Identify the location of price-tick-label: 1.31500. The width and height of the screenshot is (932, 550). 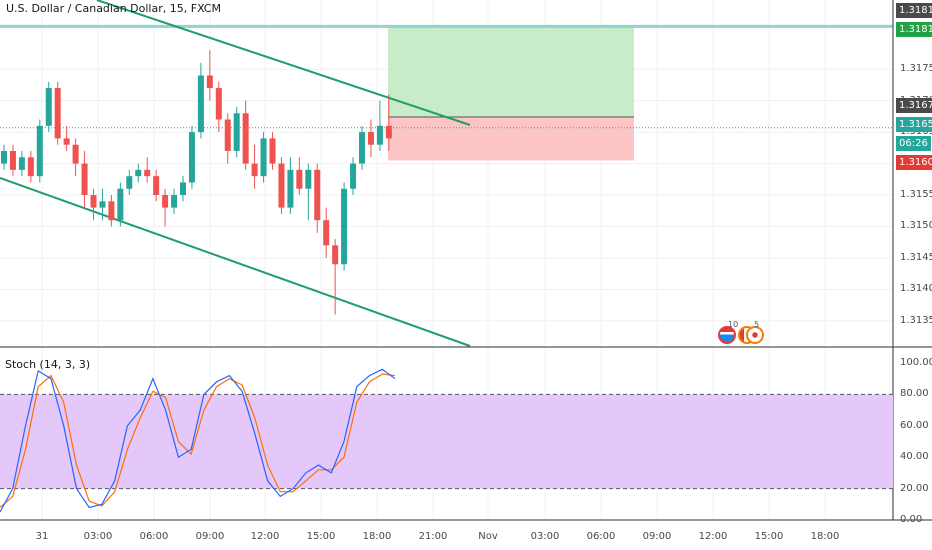
(916, 226).